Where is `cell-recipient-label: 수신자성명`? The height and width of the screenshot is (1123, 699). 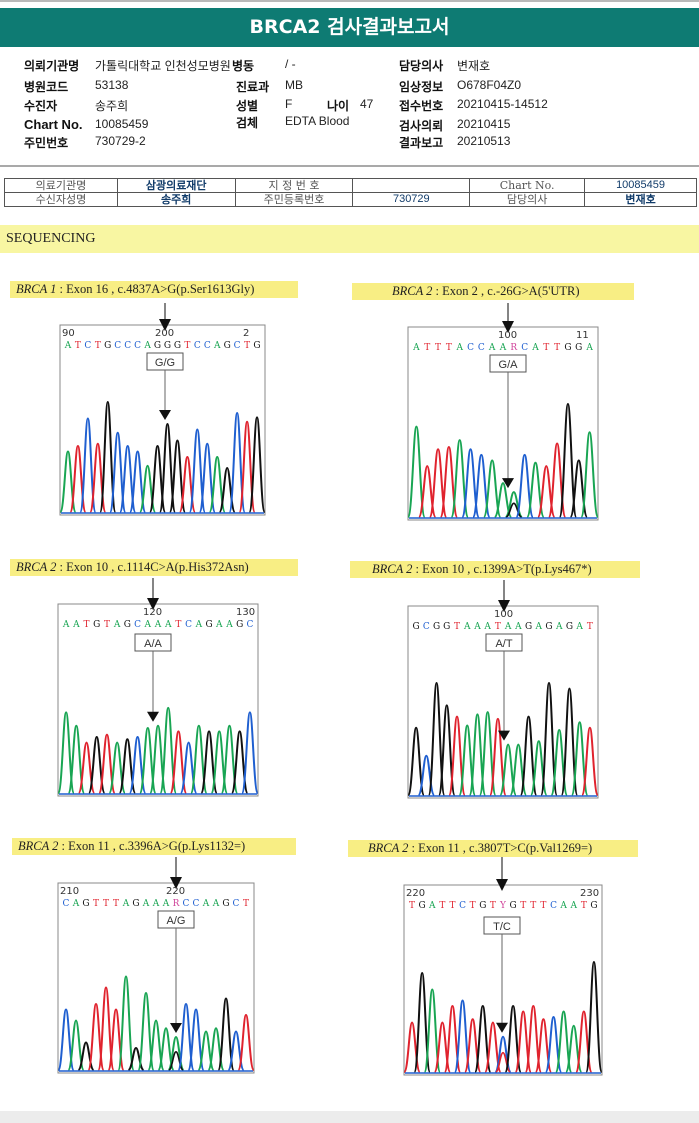
cell-recipient-label: 수신자성명 is located at coordinates (61, 199).